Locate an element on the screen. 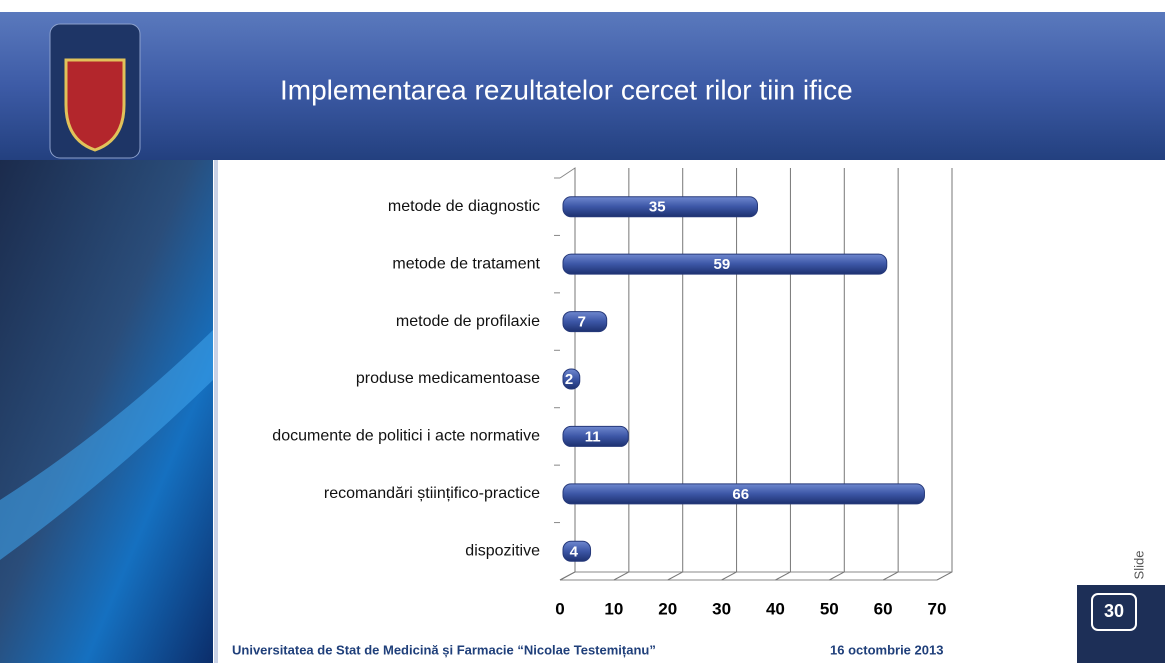  slide-number-box is located at coordinates (1114, 612).